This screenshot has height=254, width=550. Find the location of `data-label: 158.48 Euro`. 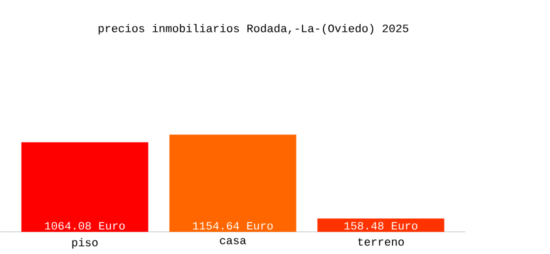

data-label: 158.48 Euro is located at coordinates (381, 226).